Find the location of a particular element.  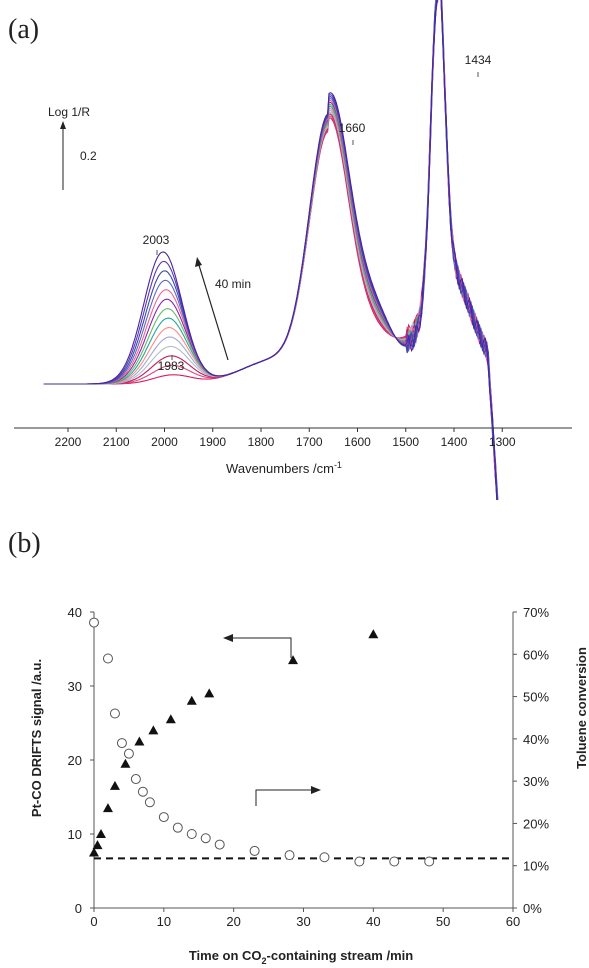

y-right-tick-label: 40% is located at coordinates (536, 739).